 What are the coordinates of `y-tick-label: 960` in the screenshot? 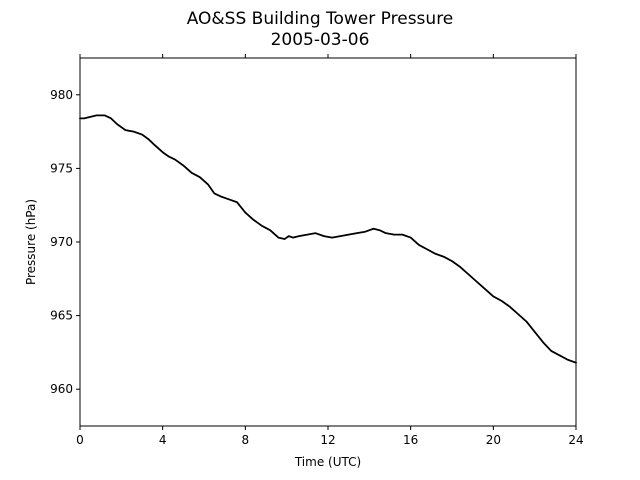 It's located at (61, 389).